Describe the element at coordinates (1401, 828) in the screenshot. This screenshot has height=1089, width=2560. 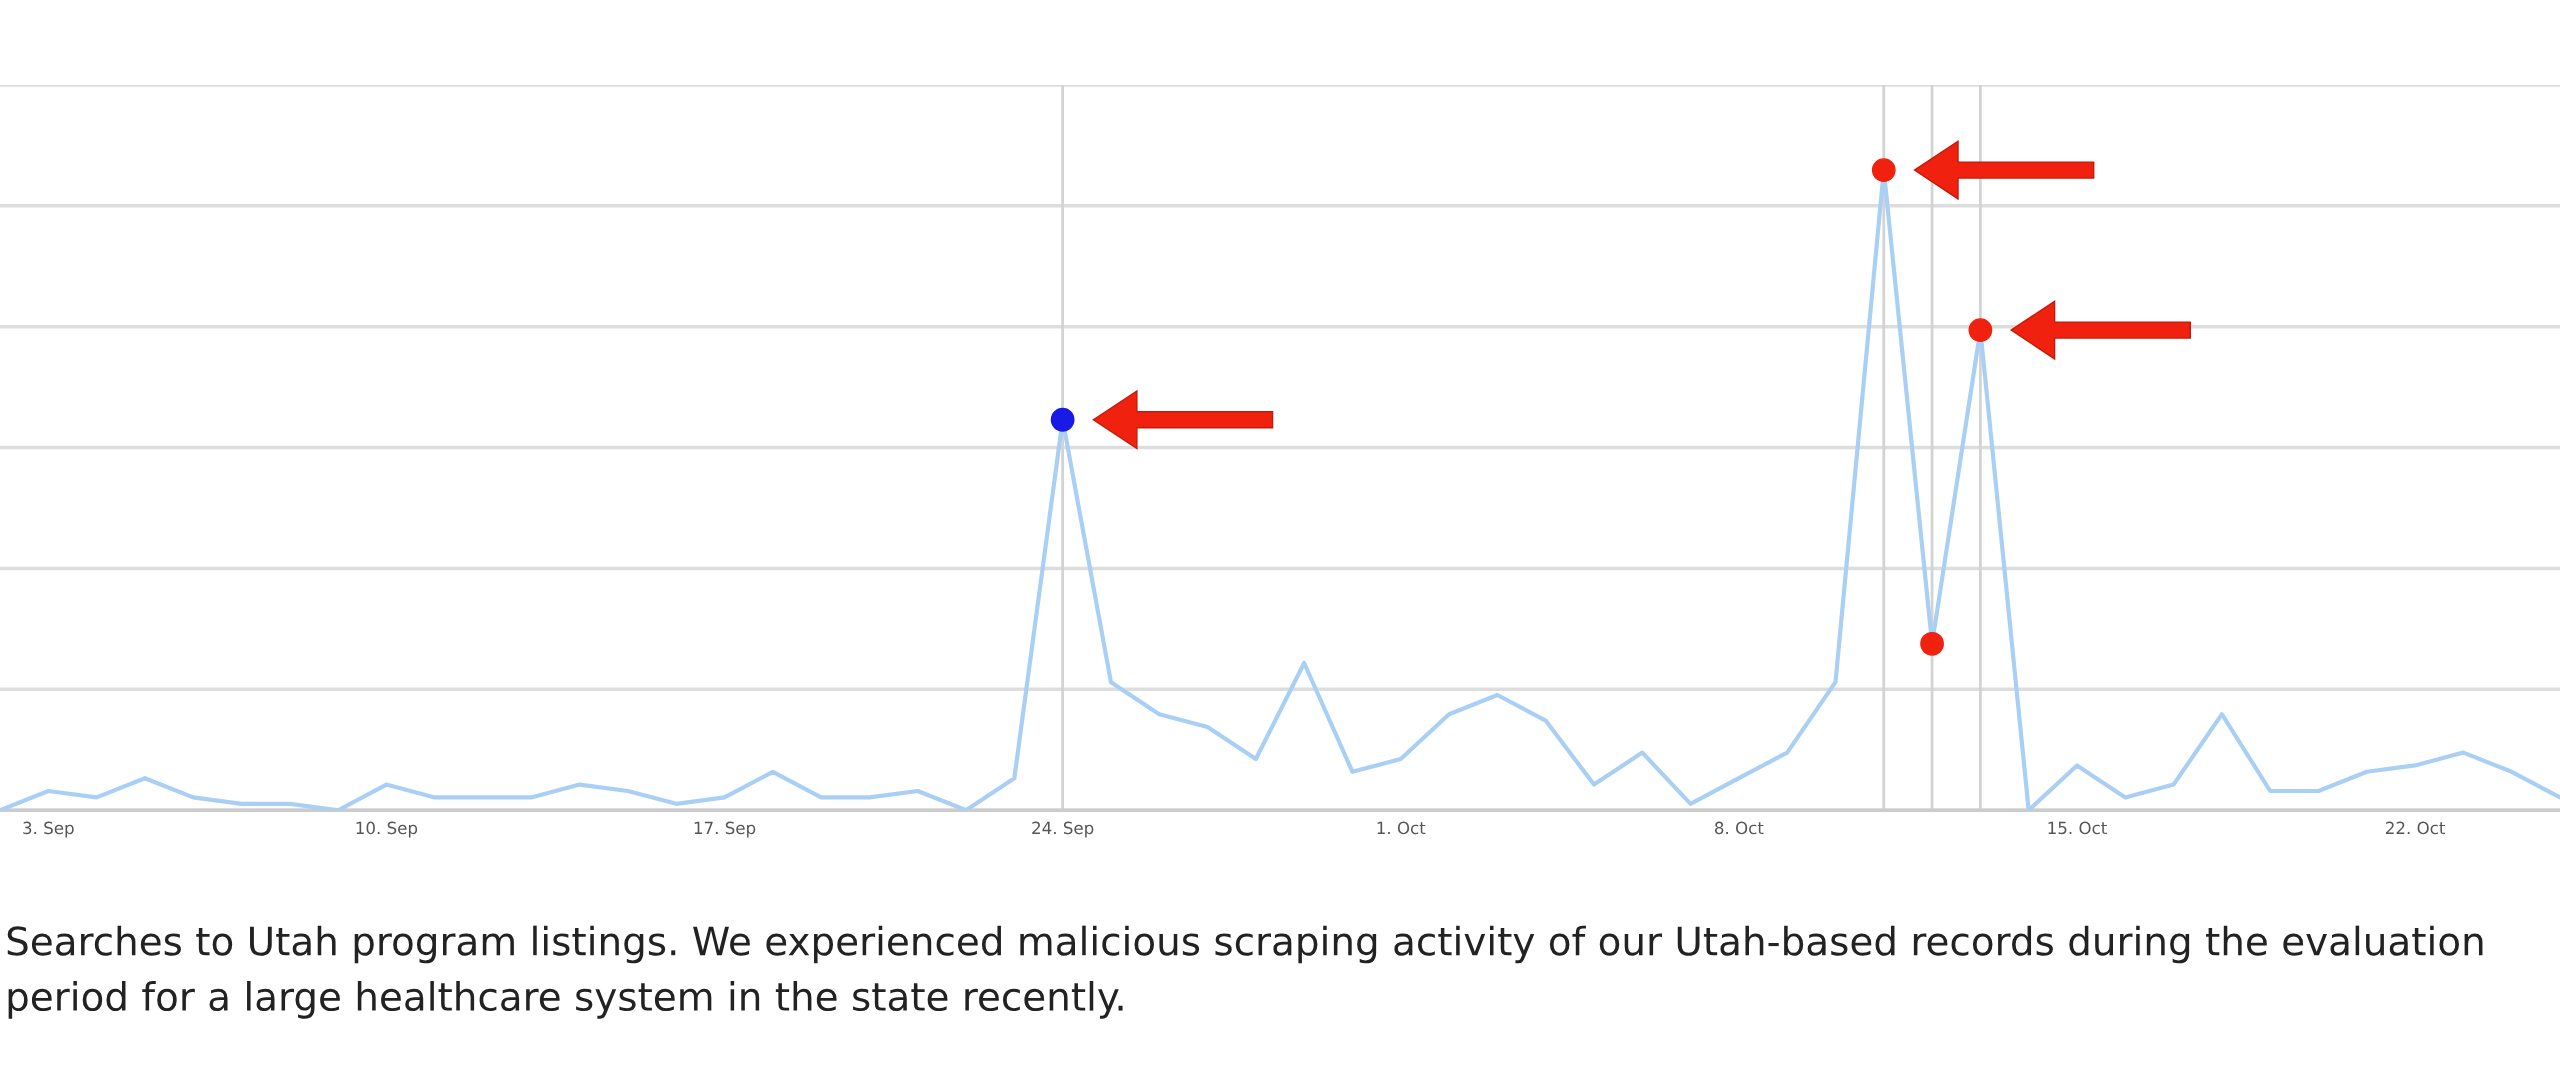
I see `x-tick-label: 1. Oct` at that location.